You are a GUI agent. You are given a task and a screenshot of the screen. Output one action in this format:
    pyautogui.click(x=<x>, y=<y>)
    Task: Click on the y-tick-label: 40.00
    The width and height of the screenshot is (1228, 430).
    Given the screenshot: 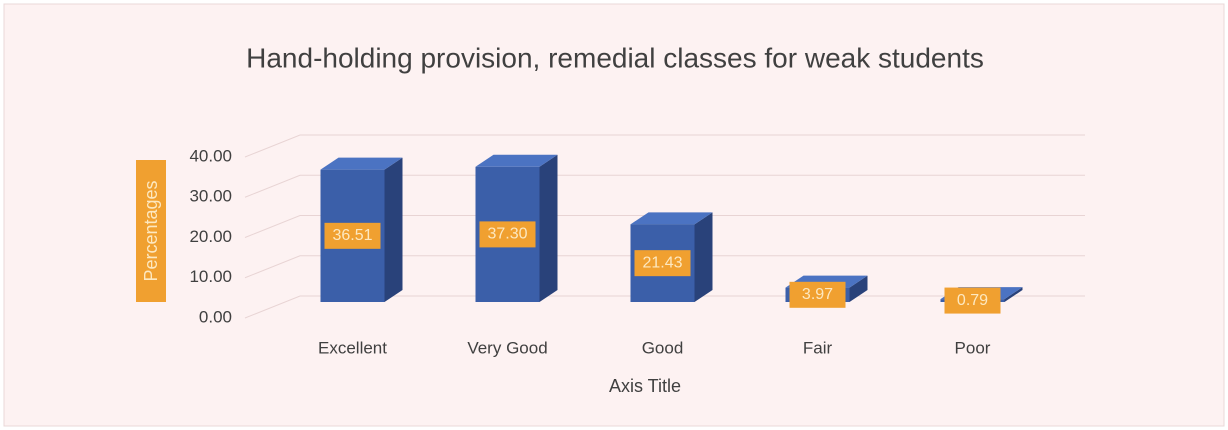 What is the action you would take?
    pyautogui.click(x=210, y=155)
    